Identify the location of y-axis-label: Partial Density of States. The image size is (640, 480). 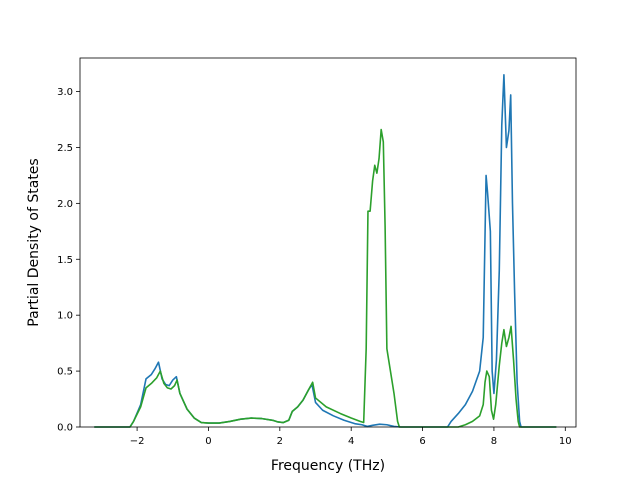
(34, 242).